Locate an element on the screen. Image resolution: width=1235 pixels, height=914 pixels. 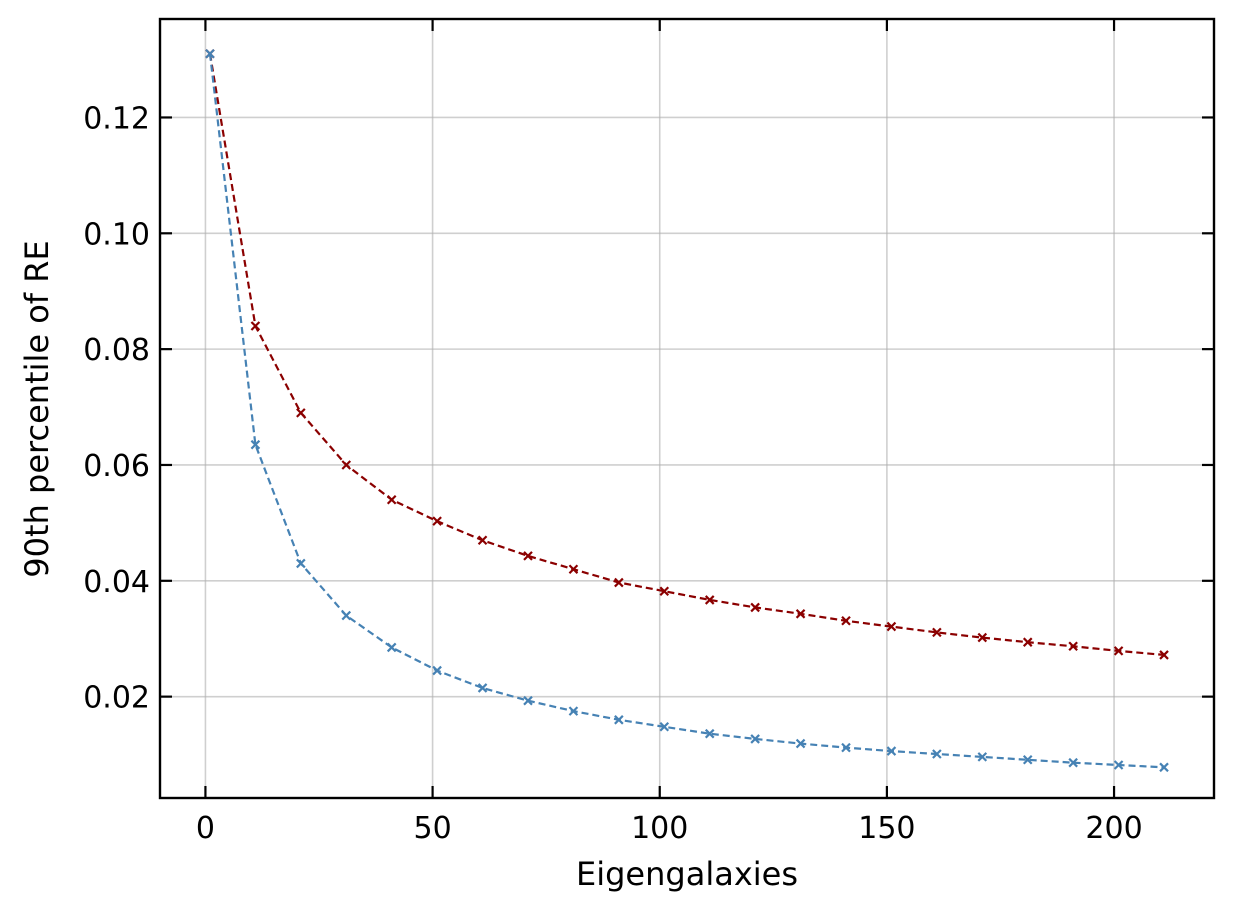
y-tick-label: 0.06 is located at coordinates (116, 466).